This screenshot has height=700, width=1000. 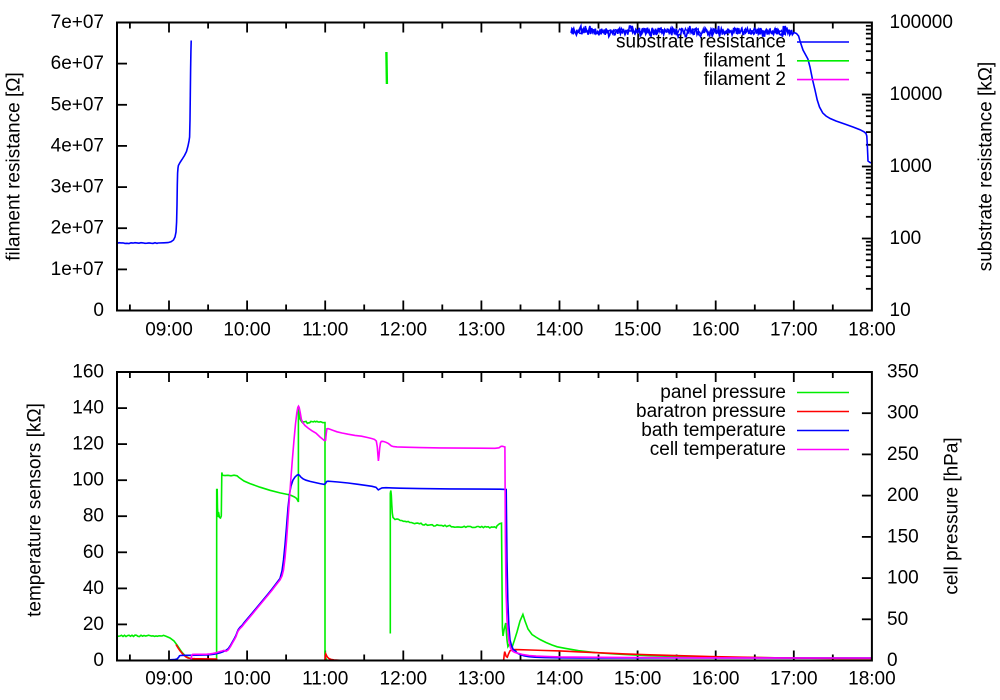 What do you see at coordinates (711, 411) in the screenshot?
I see `svg-text: baratron pressure` at bounding box center [711, 411].